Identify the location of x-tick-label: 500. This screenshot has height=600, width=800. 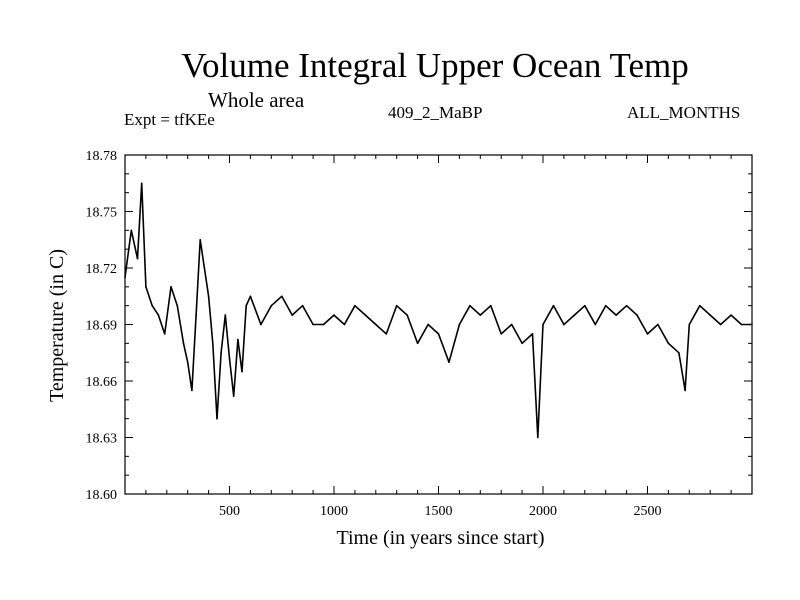
(229, 511).